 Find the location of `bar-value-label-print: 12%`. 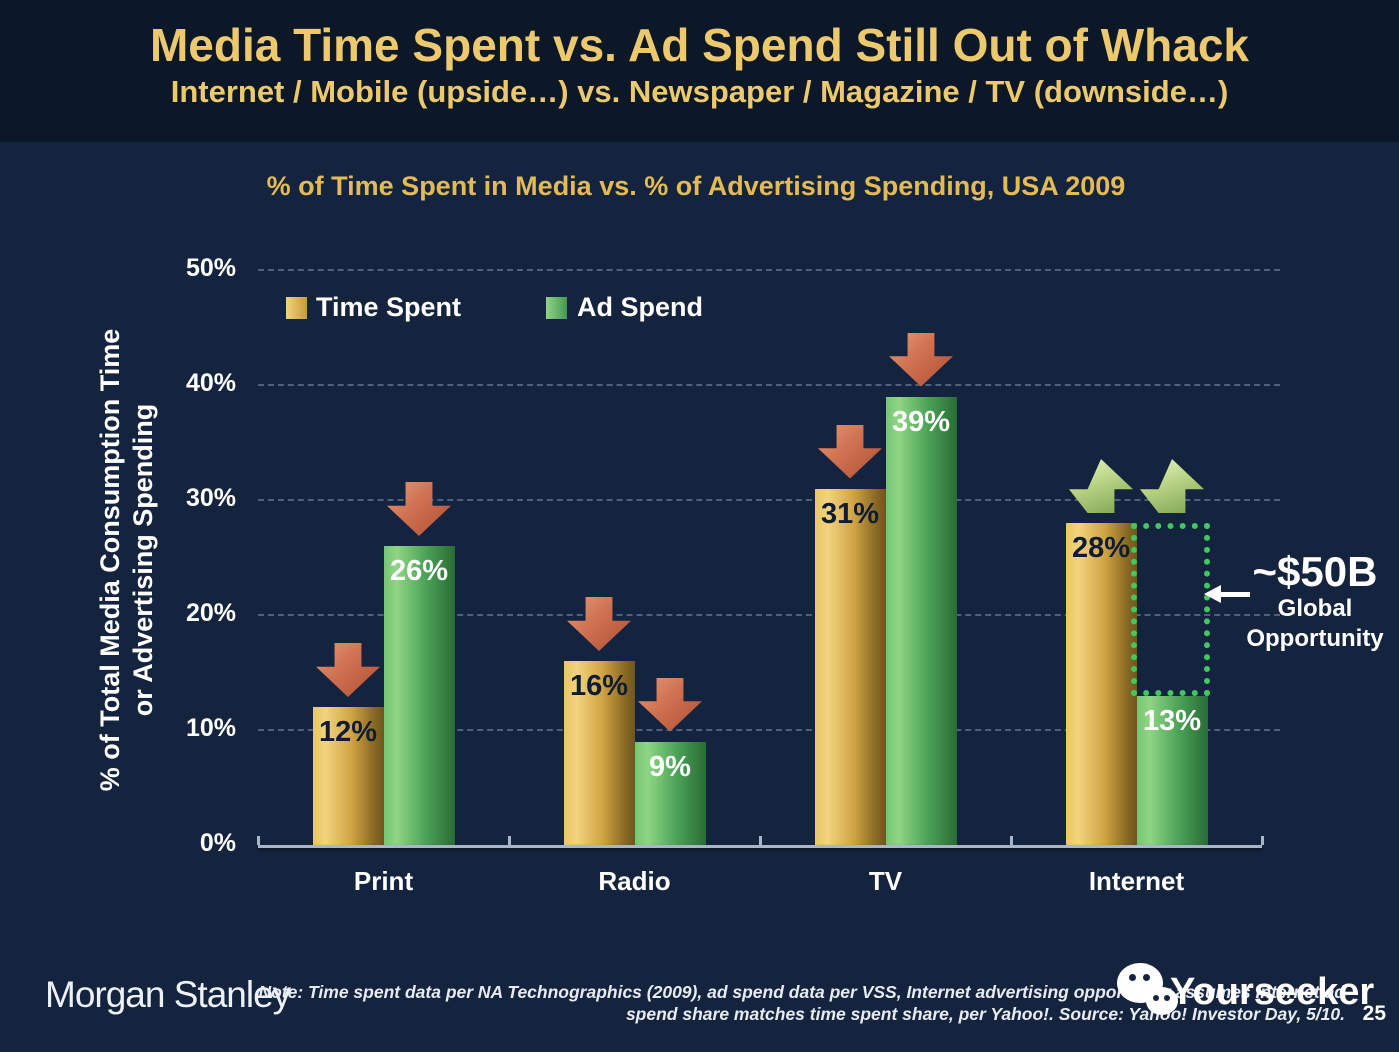

bar-value-label-print: 12% is located at coordinates (348, 732).